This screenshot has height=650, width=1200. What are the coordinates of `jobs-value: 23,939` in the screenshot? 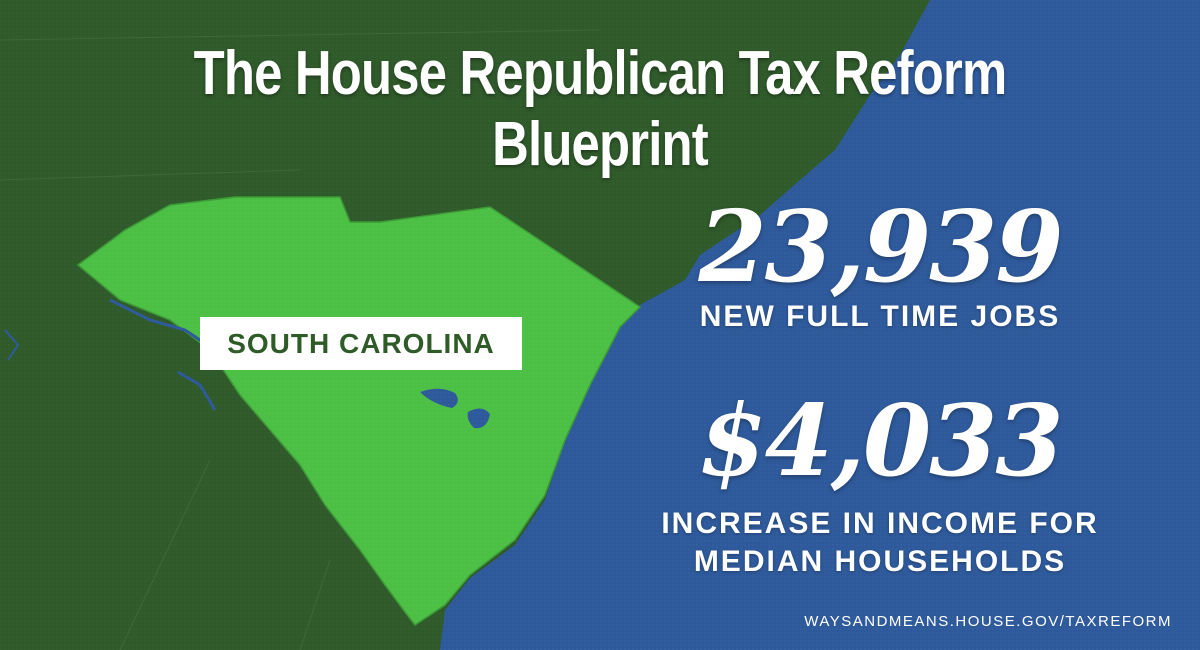 It's located at (880, 247).